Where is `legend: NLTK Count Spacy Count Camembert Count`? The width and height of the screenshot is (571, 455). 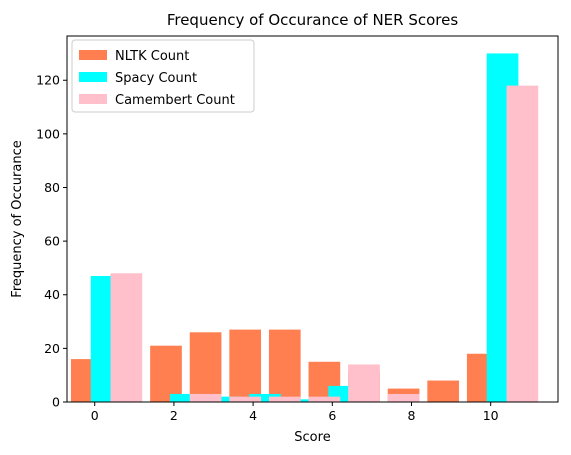
legend: NLTK Count Spacy Count Camembert Count is located at coordinates (163, 76).